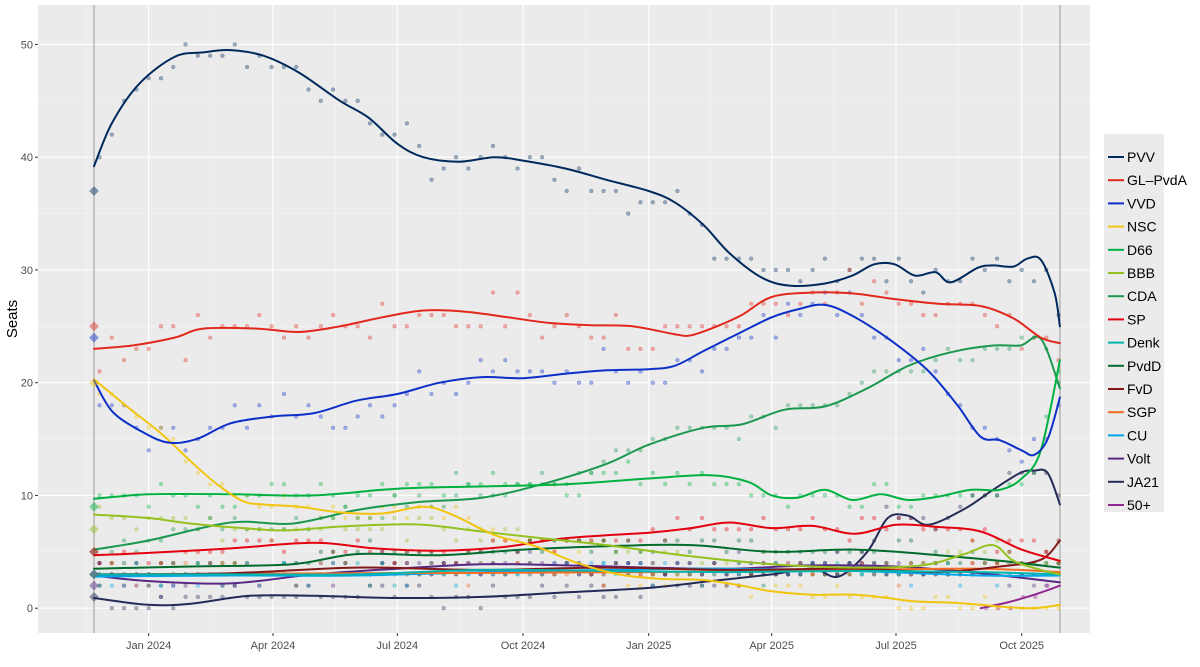  Describe the element at coordinates (1141, 157) in the screenshot. I see `legend-label-pvv: PVV` at that location.